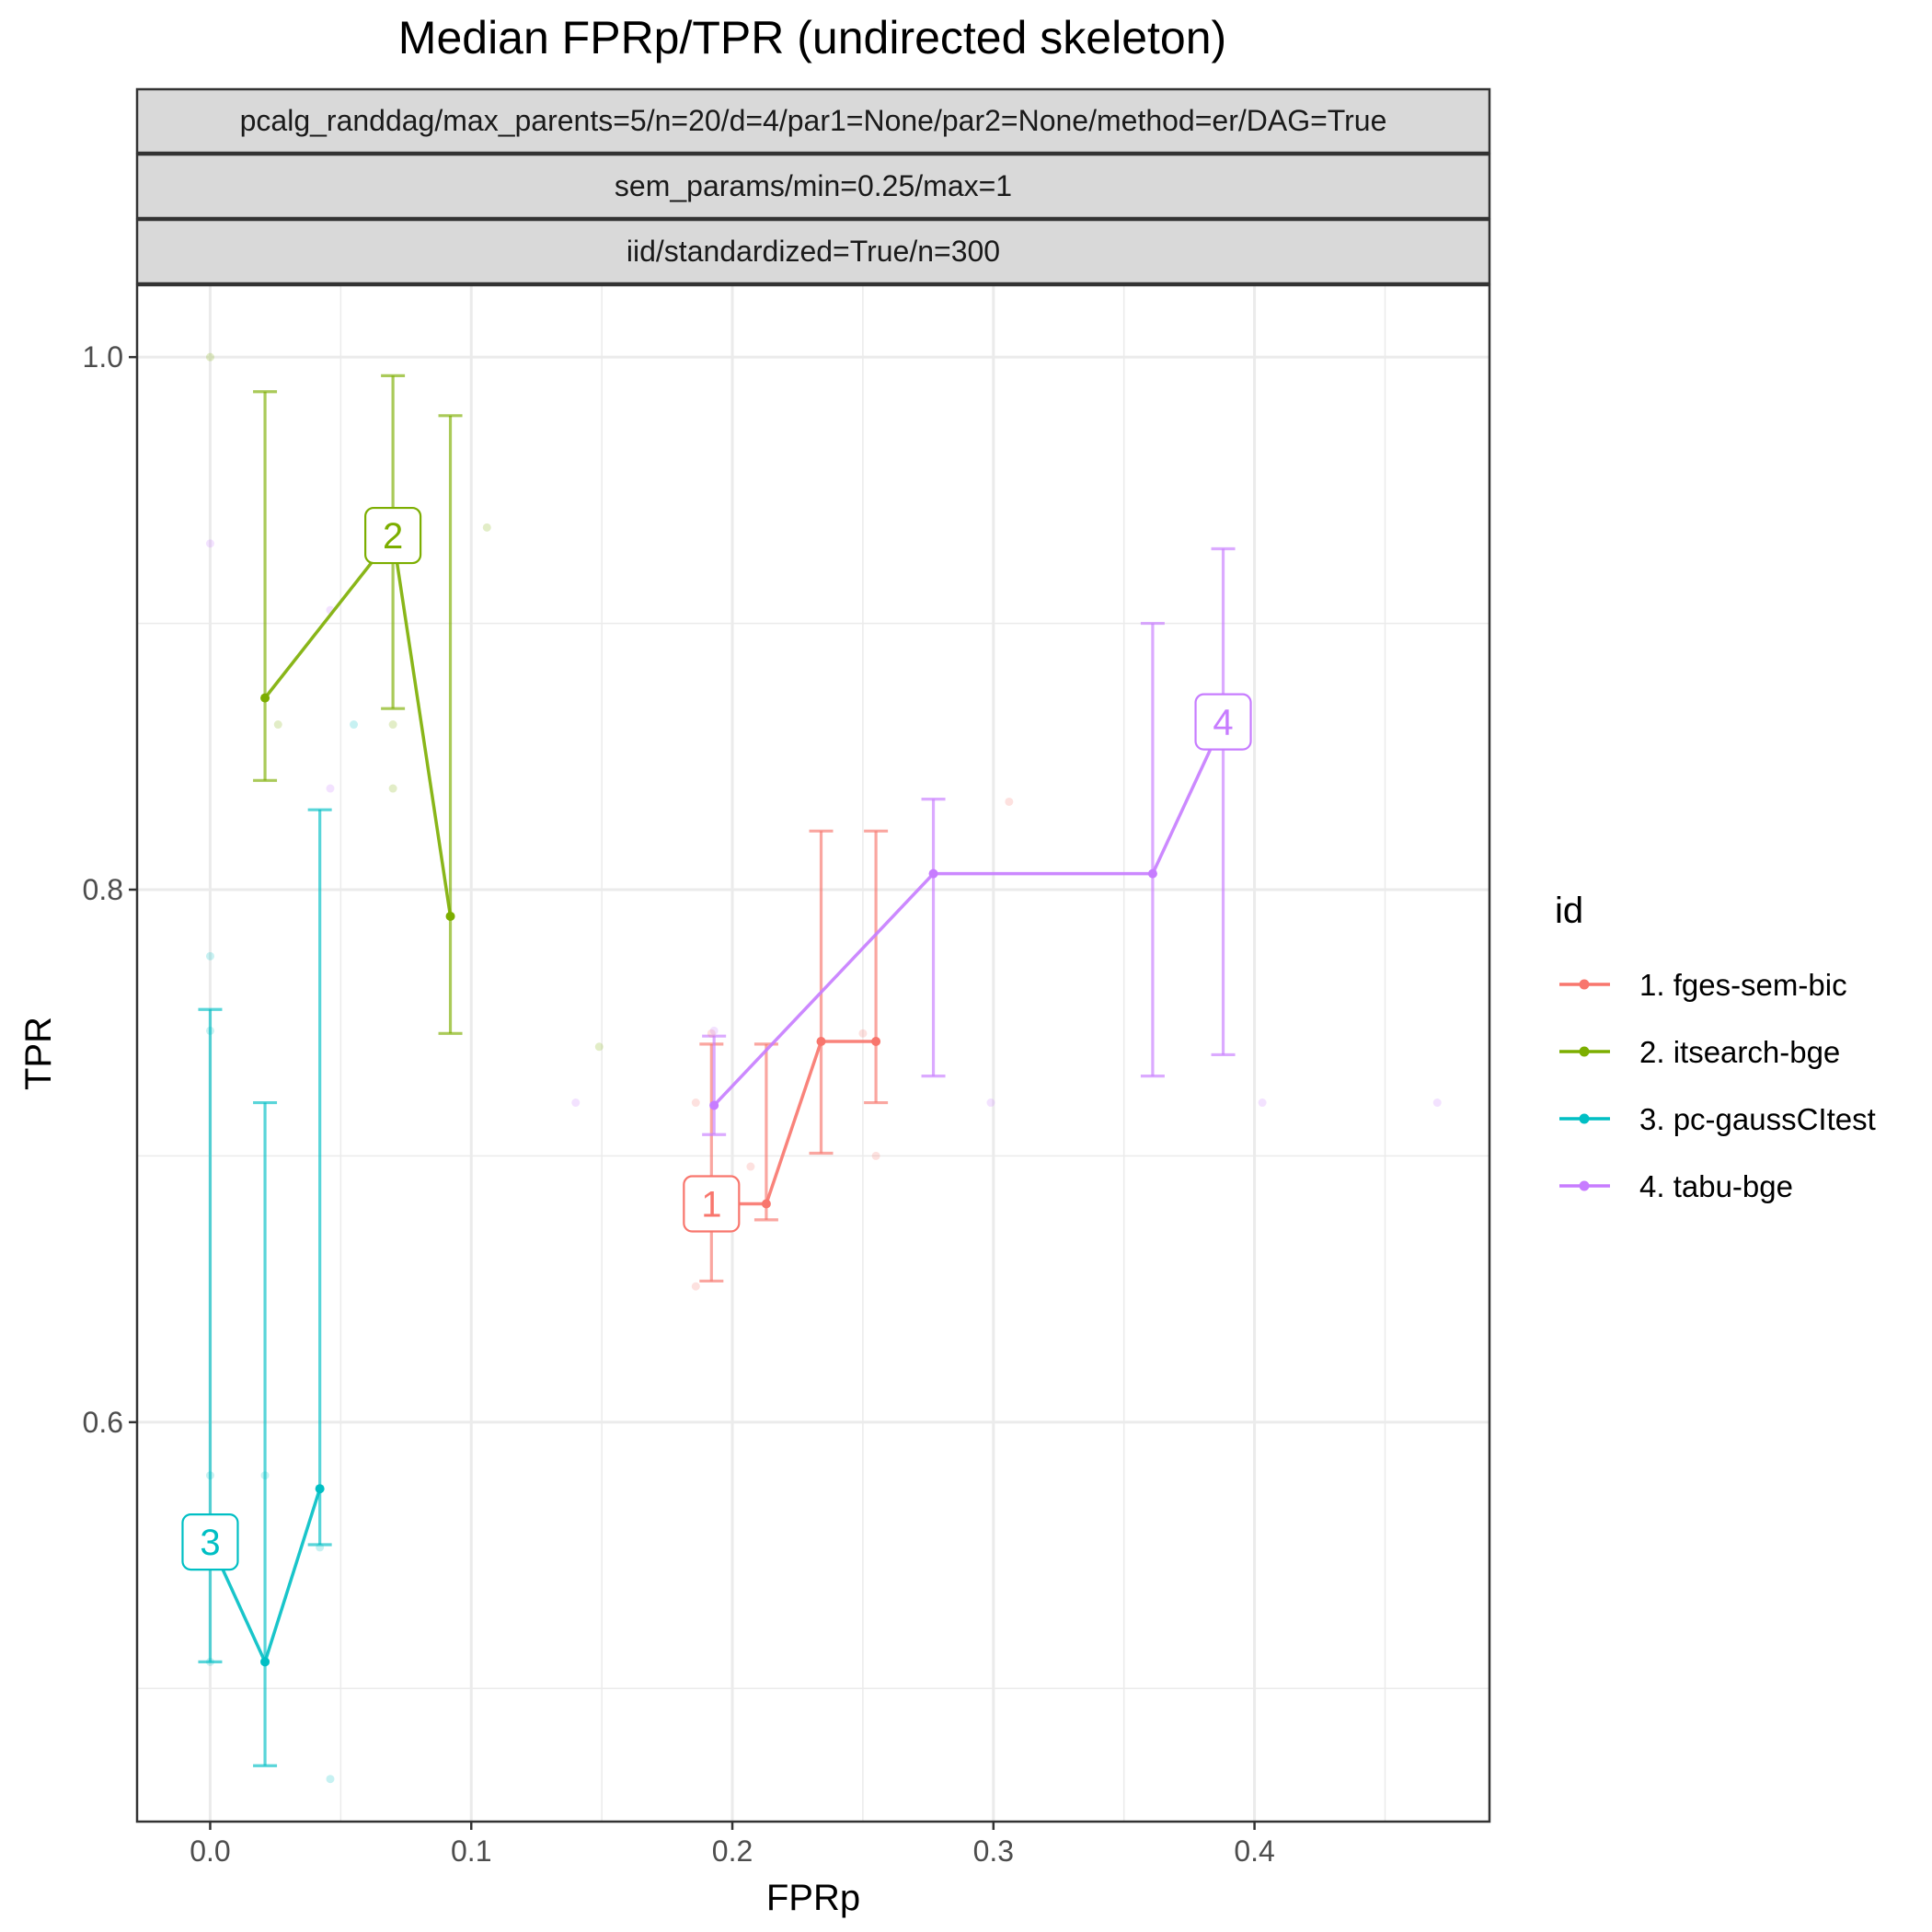 Image resolution: width=1932 pixels, height=1932 pixels. Describe the element at coordinates (1716, 1186) in the screenshot. I see `legend-entry-label: 4. tabu-bge` at that location.